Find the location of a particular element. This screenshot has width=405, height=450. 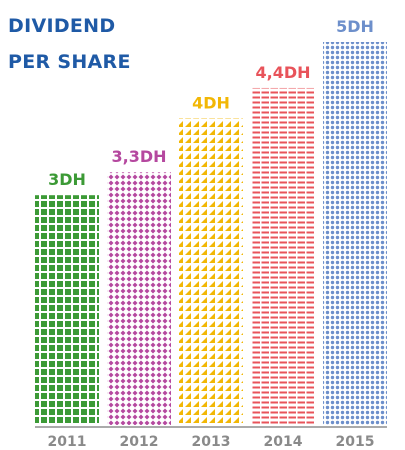

value-label: 4DH is located at coordinates (211, 103).